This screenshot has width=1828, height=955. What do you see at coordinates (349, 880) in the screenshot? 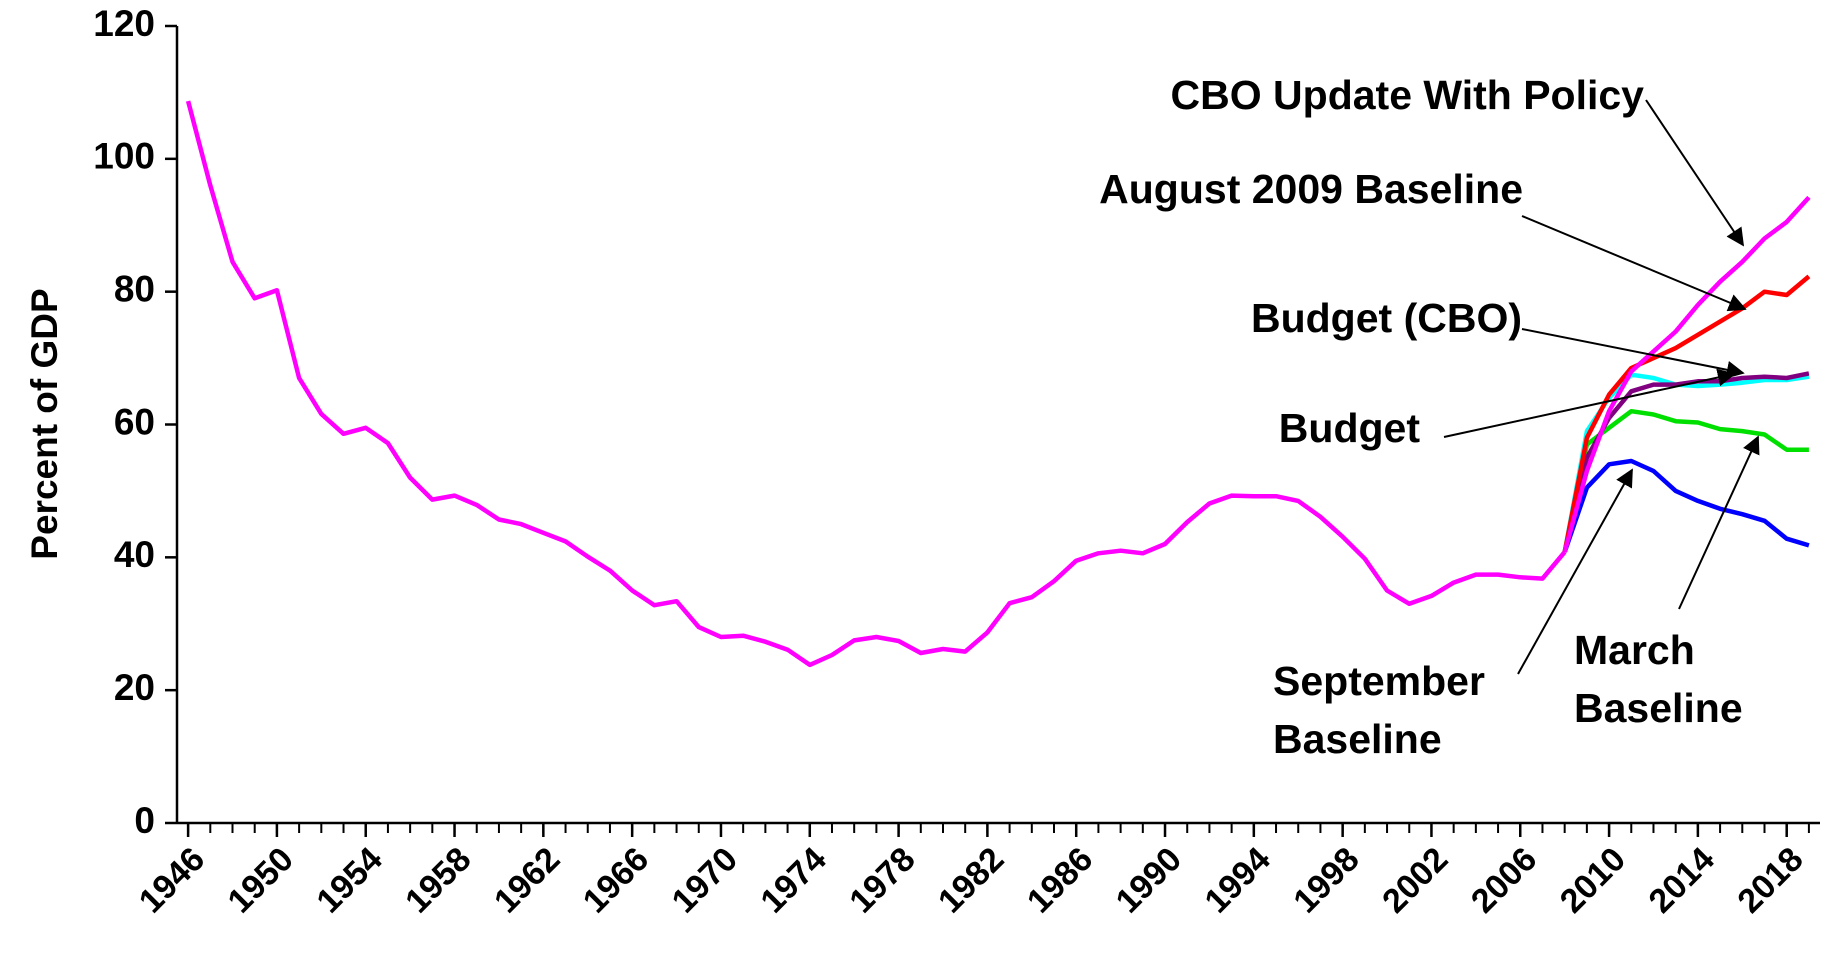
I see `x-tick-label: 1954` at bounding box center [349, 880].